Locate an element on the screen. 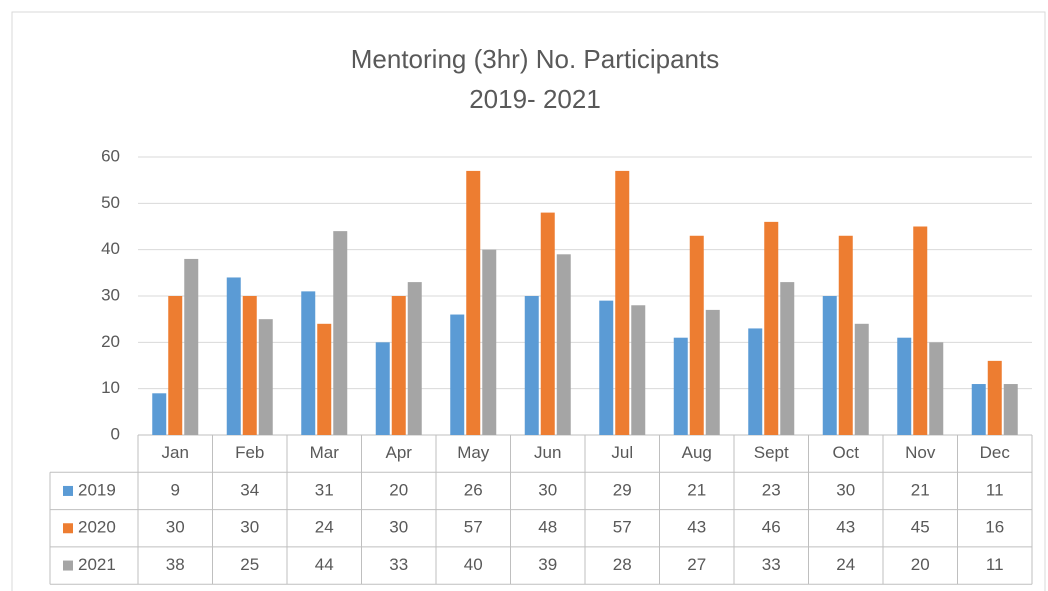  x-tick-label: Jul is located at coordinates (622, 452).